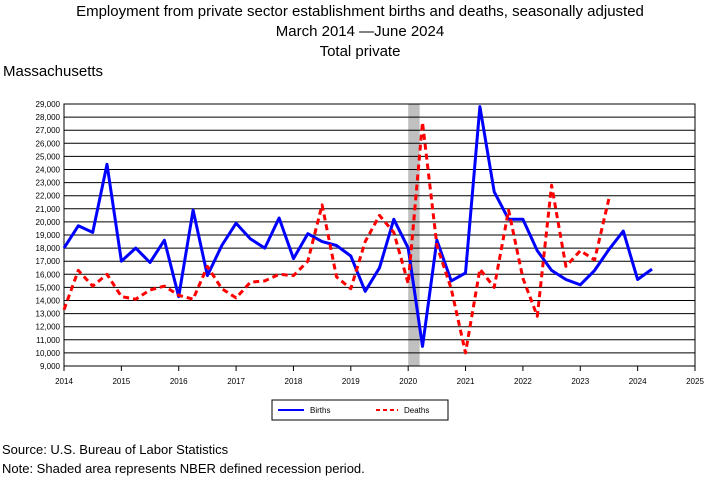  Describe the element at coordinates (48, 170) in the screenshot. I see `y-tick-label: 24,000` at that location.